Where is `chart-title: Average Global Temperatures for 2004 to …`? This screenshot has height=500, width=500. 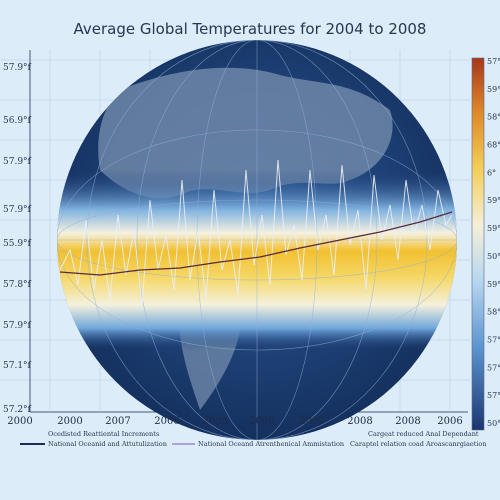 chart-title: Average Global Temperatures for 2004 to … is located at coordinates (250, 29).